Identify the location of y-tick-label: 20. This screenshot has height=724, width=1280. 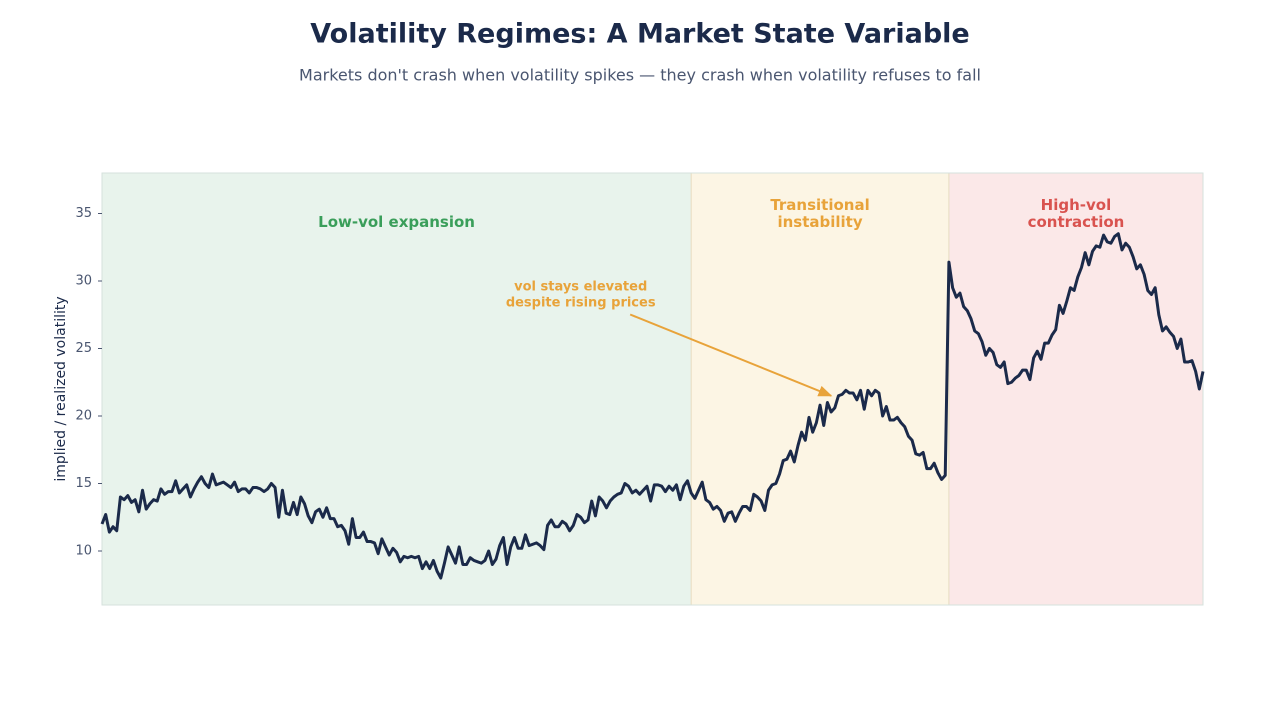
(83, 416).